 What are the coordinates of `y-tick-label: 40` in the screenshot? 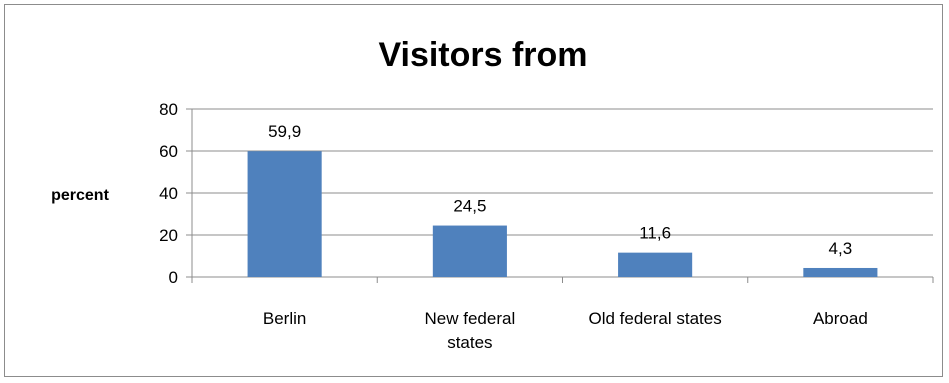 It's located at (168, 193).